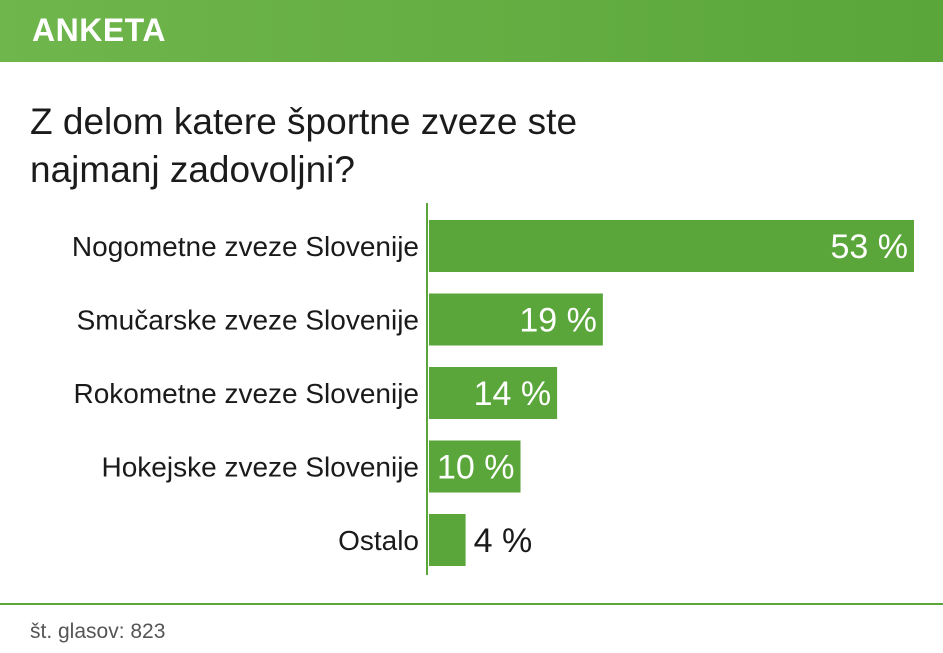 Image resolution: width=943 pixels, height=653 pixels. I want to click on footer-divider, so click(471, 604).